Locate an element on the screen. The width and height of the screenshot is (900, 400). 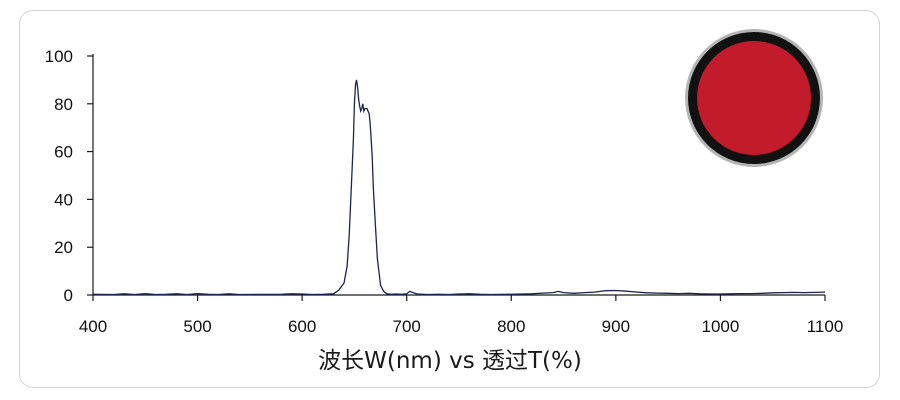
y-tick-label: 20 is located at coordinates (63, 247).